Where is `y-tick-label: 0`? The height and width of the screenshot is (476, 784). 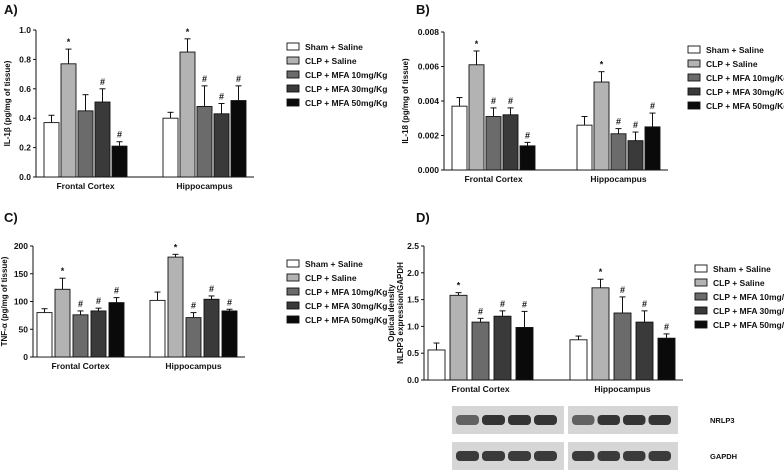
y-tick-label: 0 is located at coordinates (25, 357).